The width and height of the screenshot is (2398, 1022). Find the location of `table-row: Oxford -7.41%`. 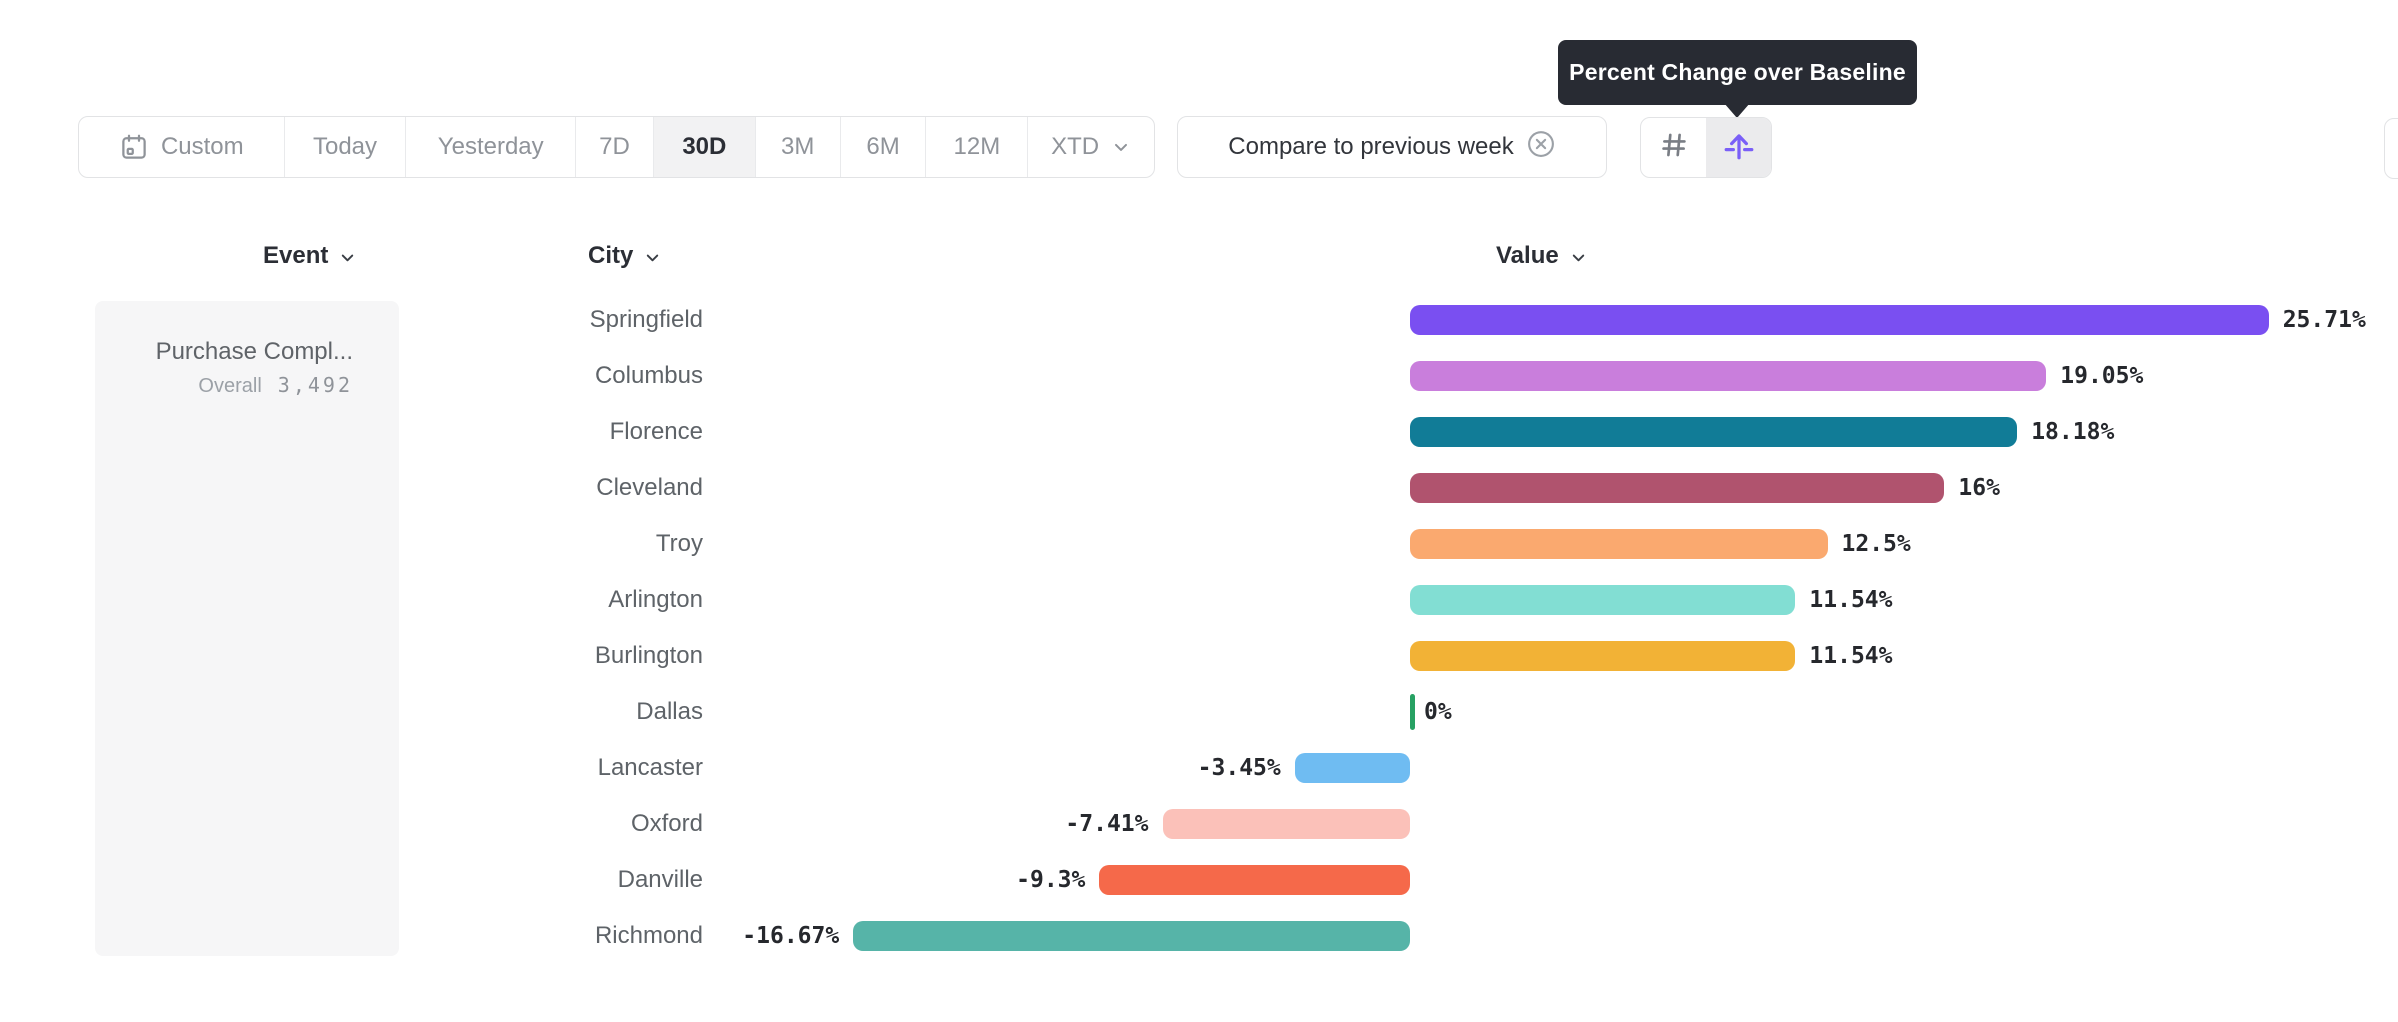

table-row: Oxford -7.41% is located at coordinates (1199, 824).